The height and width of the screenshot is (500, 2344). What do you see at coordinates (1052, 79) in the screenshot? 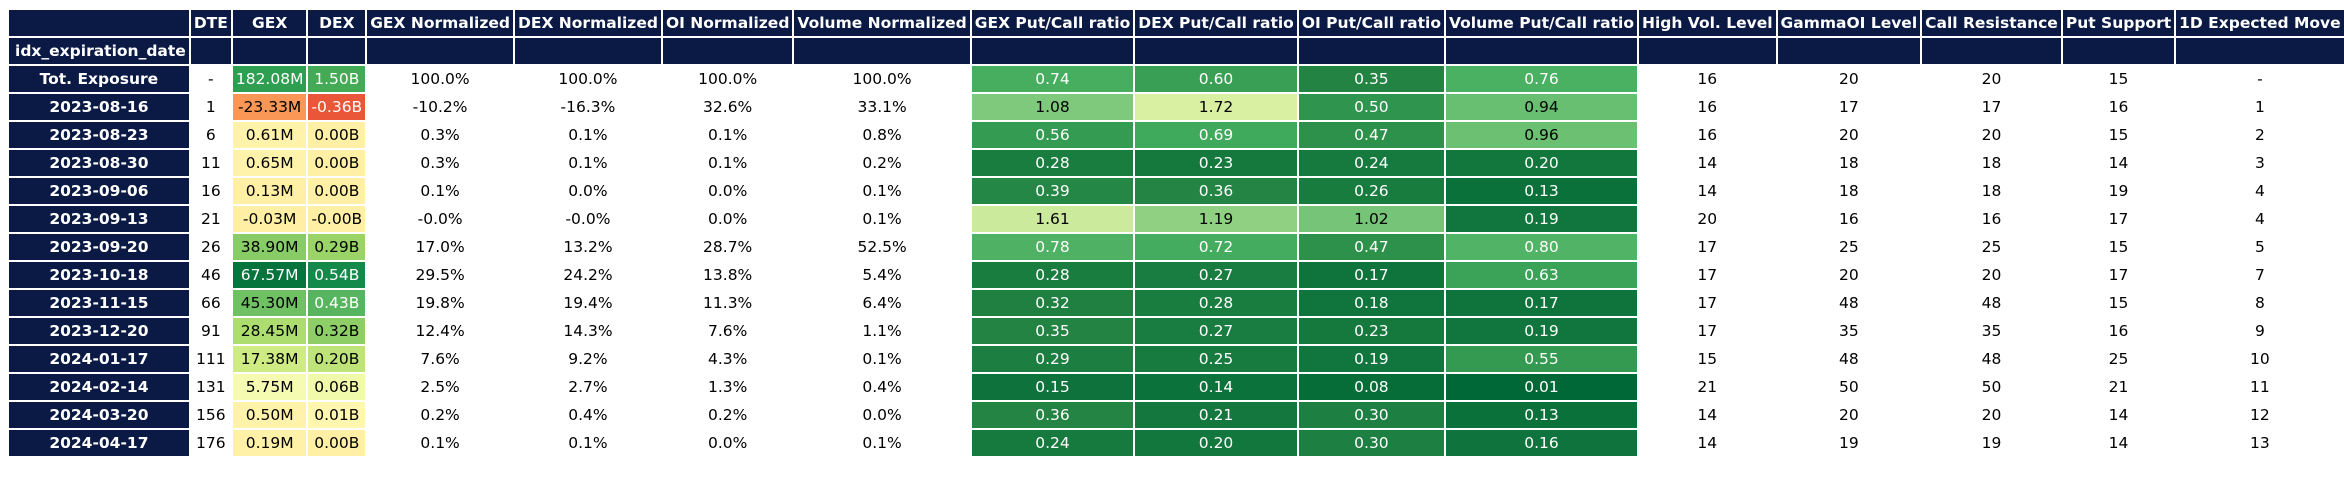
I see `cell-gex-put-call-ratio: 0.74` at bounding box center [1052, 79].